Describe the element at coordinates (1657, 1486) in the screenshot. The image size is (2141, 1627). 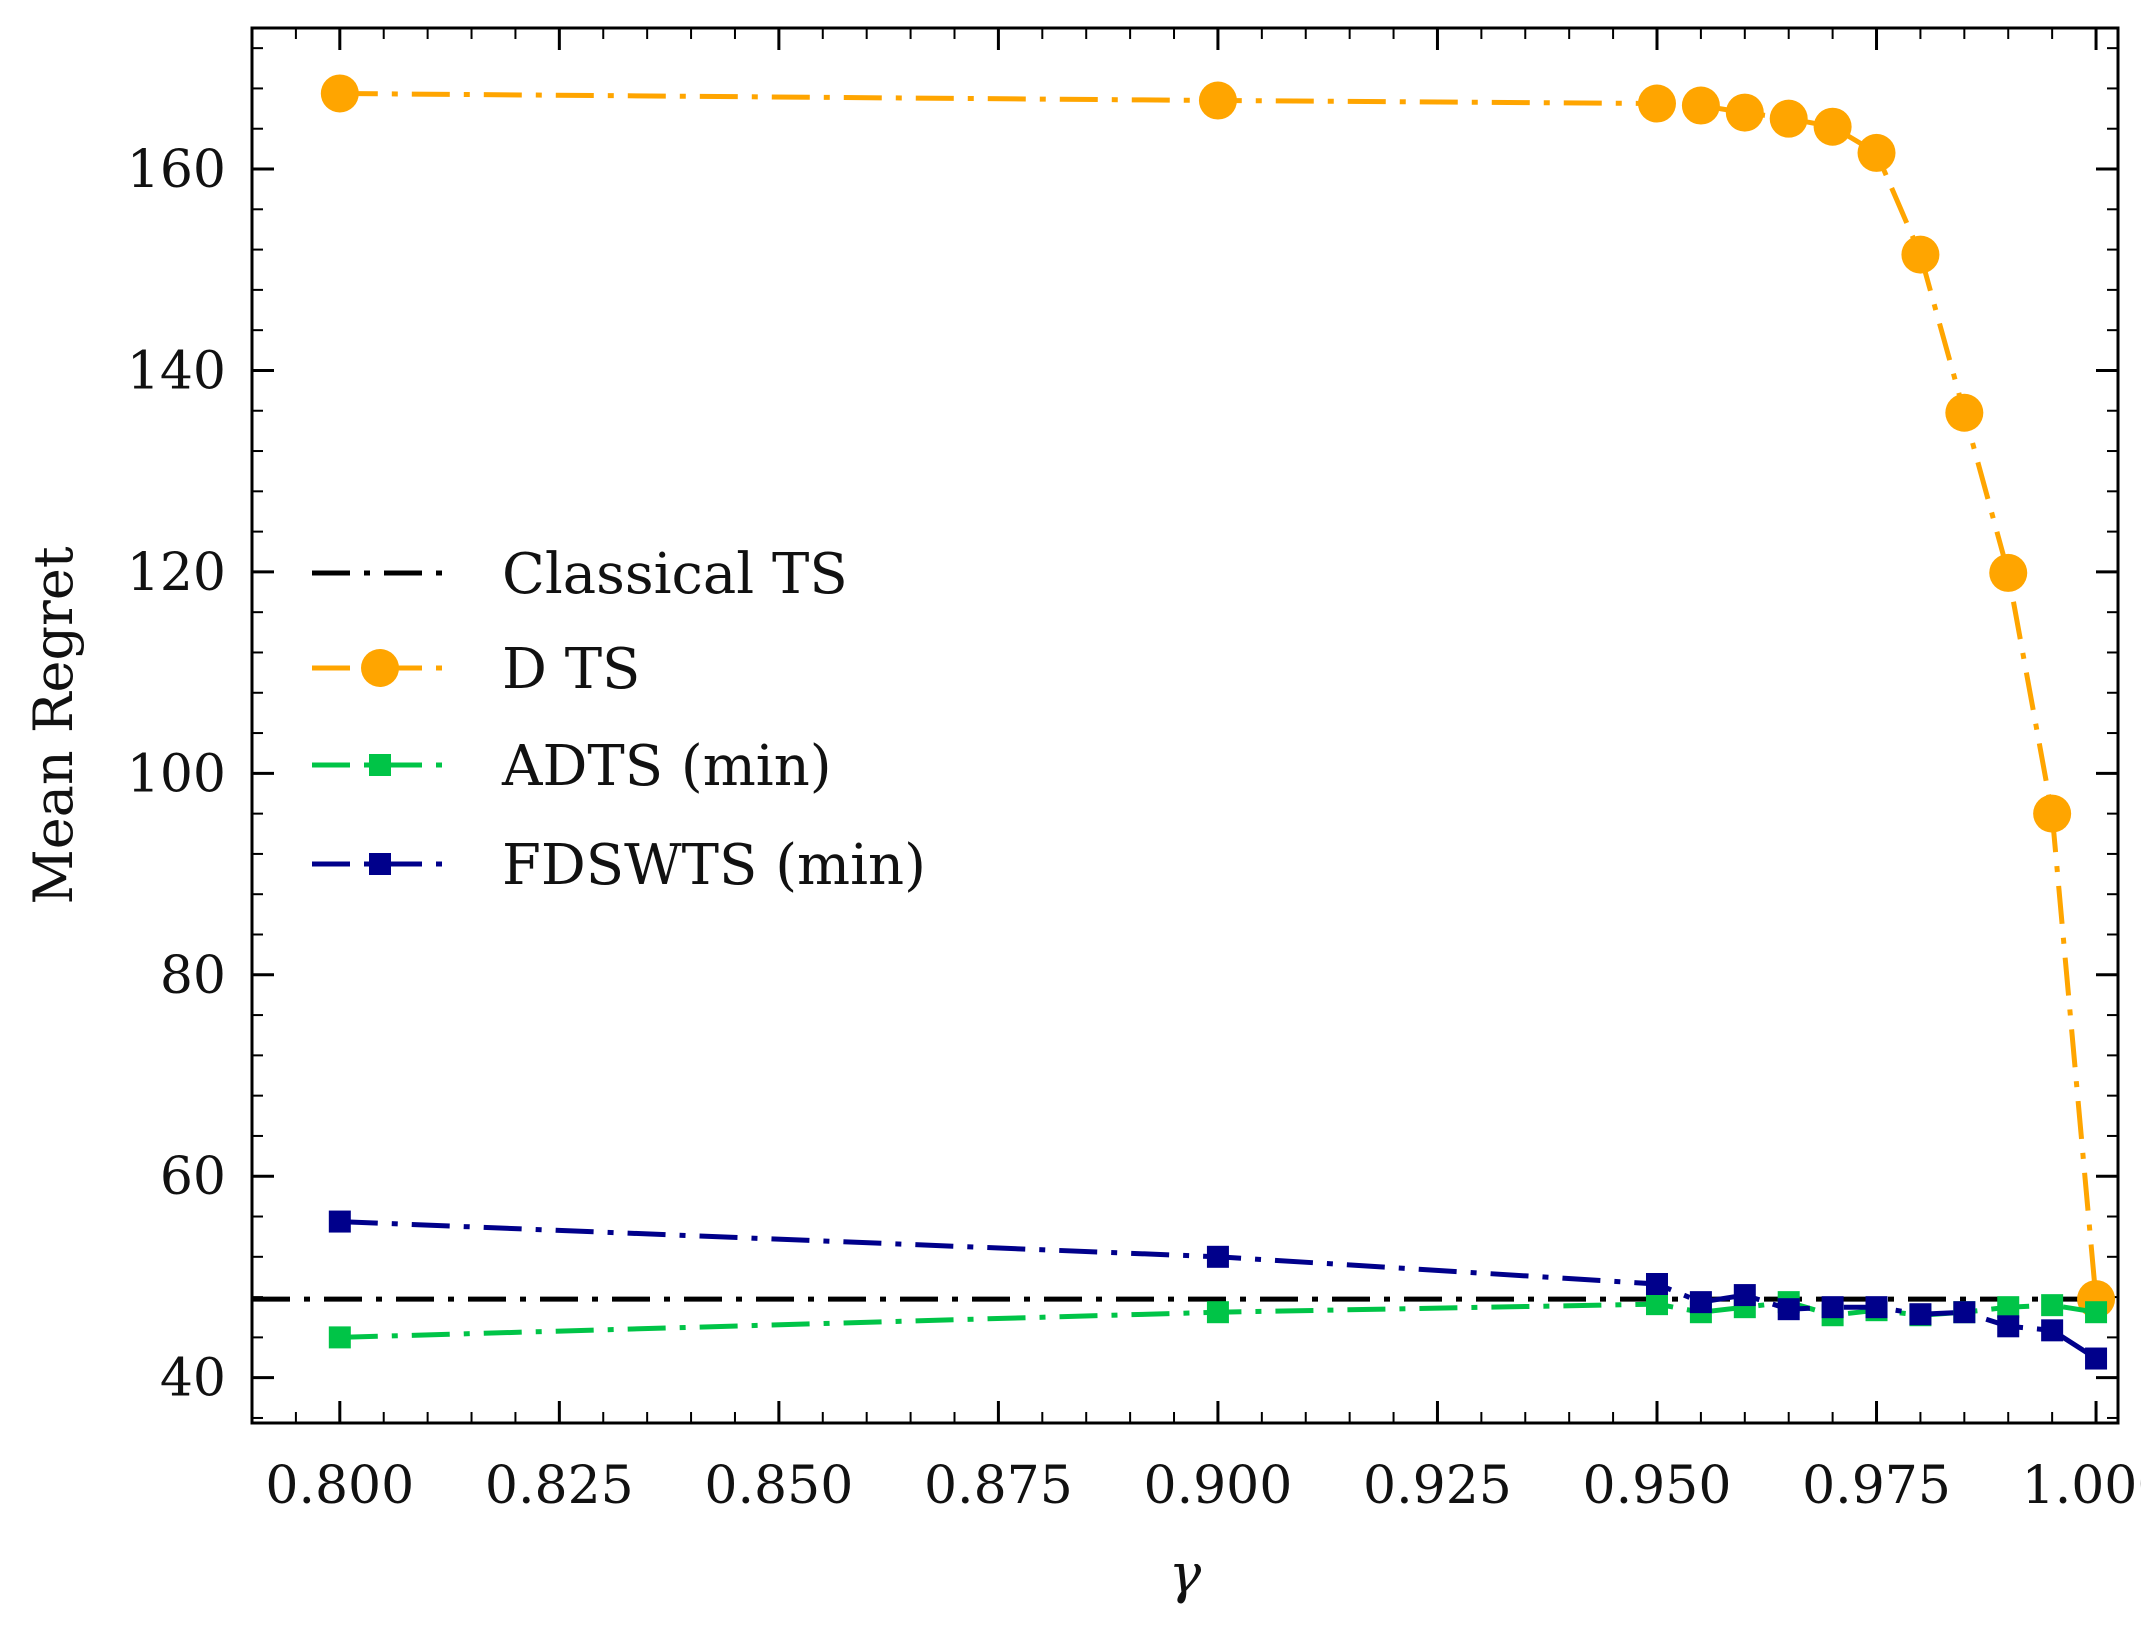
I see `x-tick-label: 0.950` at that location.